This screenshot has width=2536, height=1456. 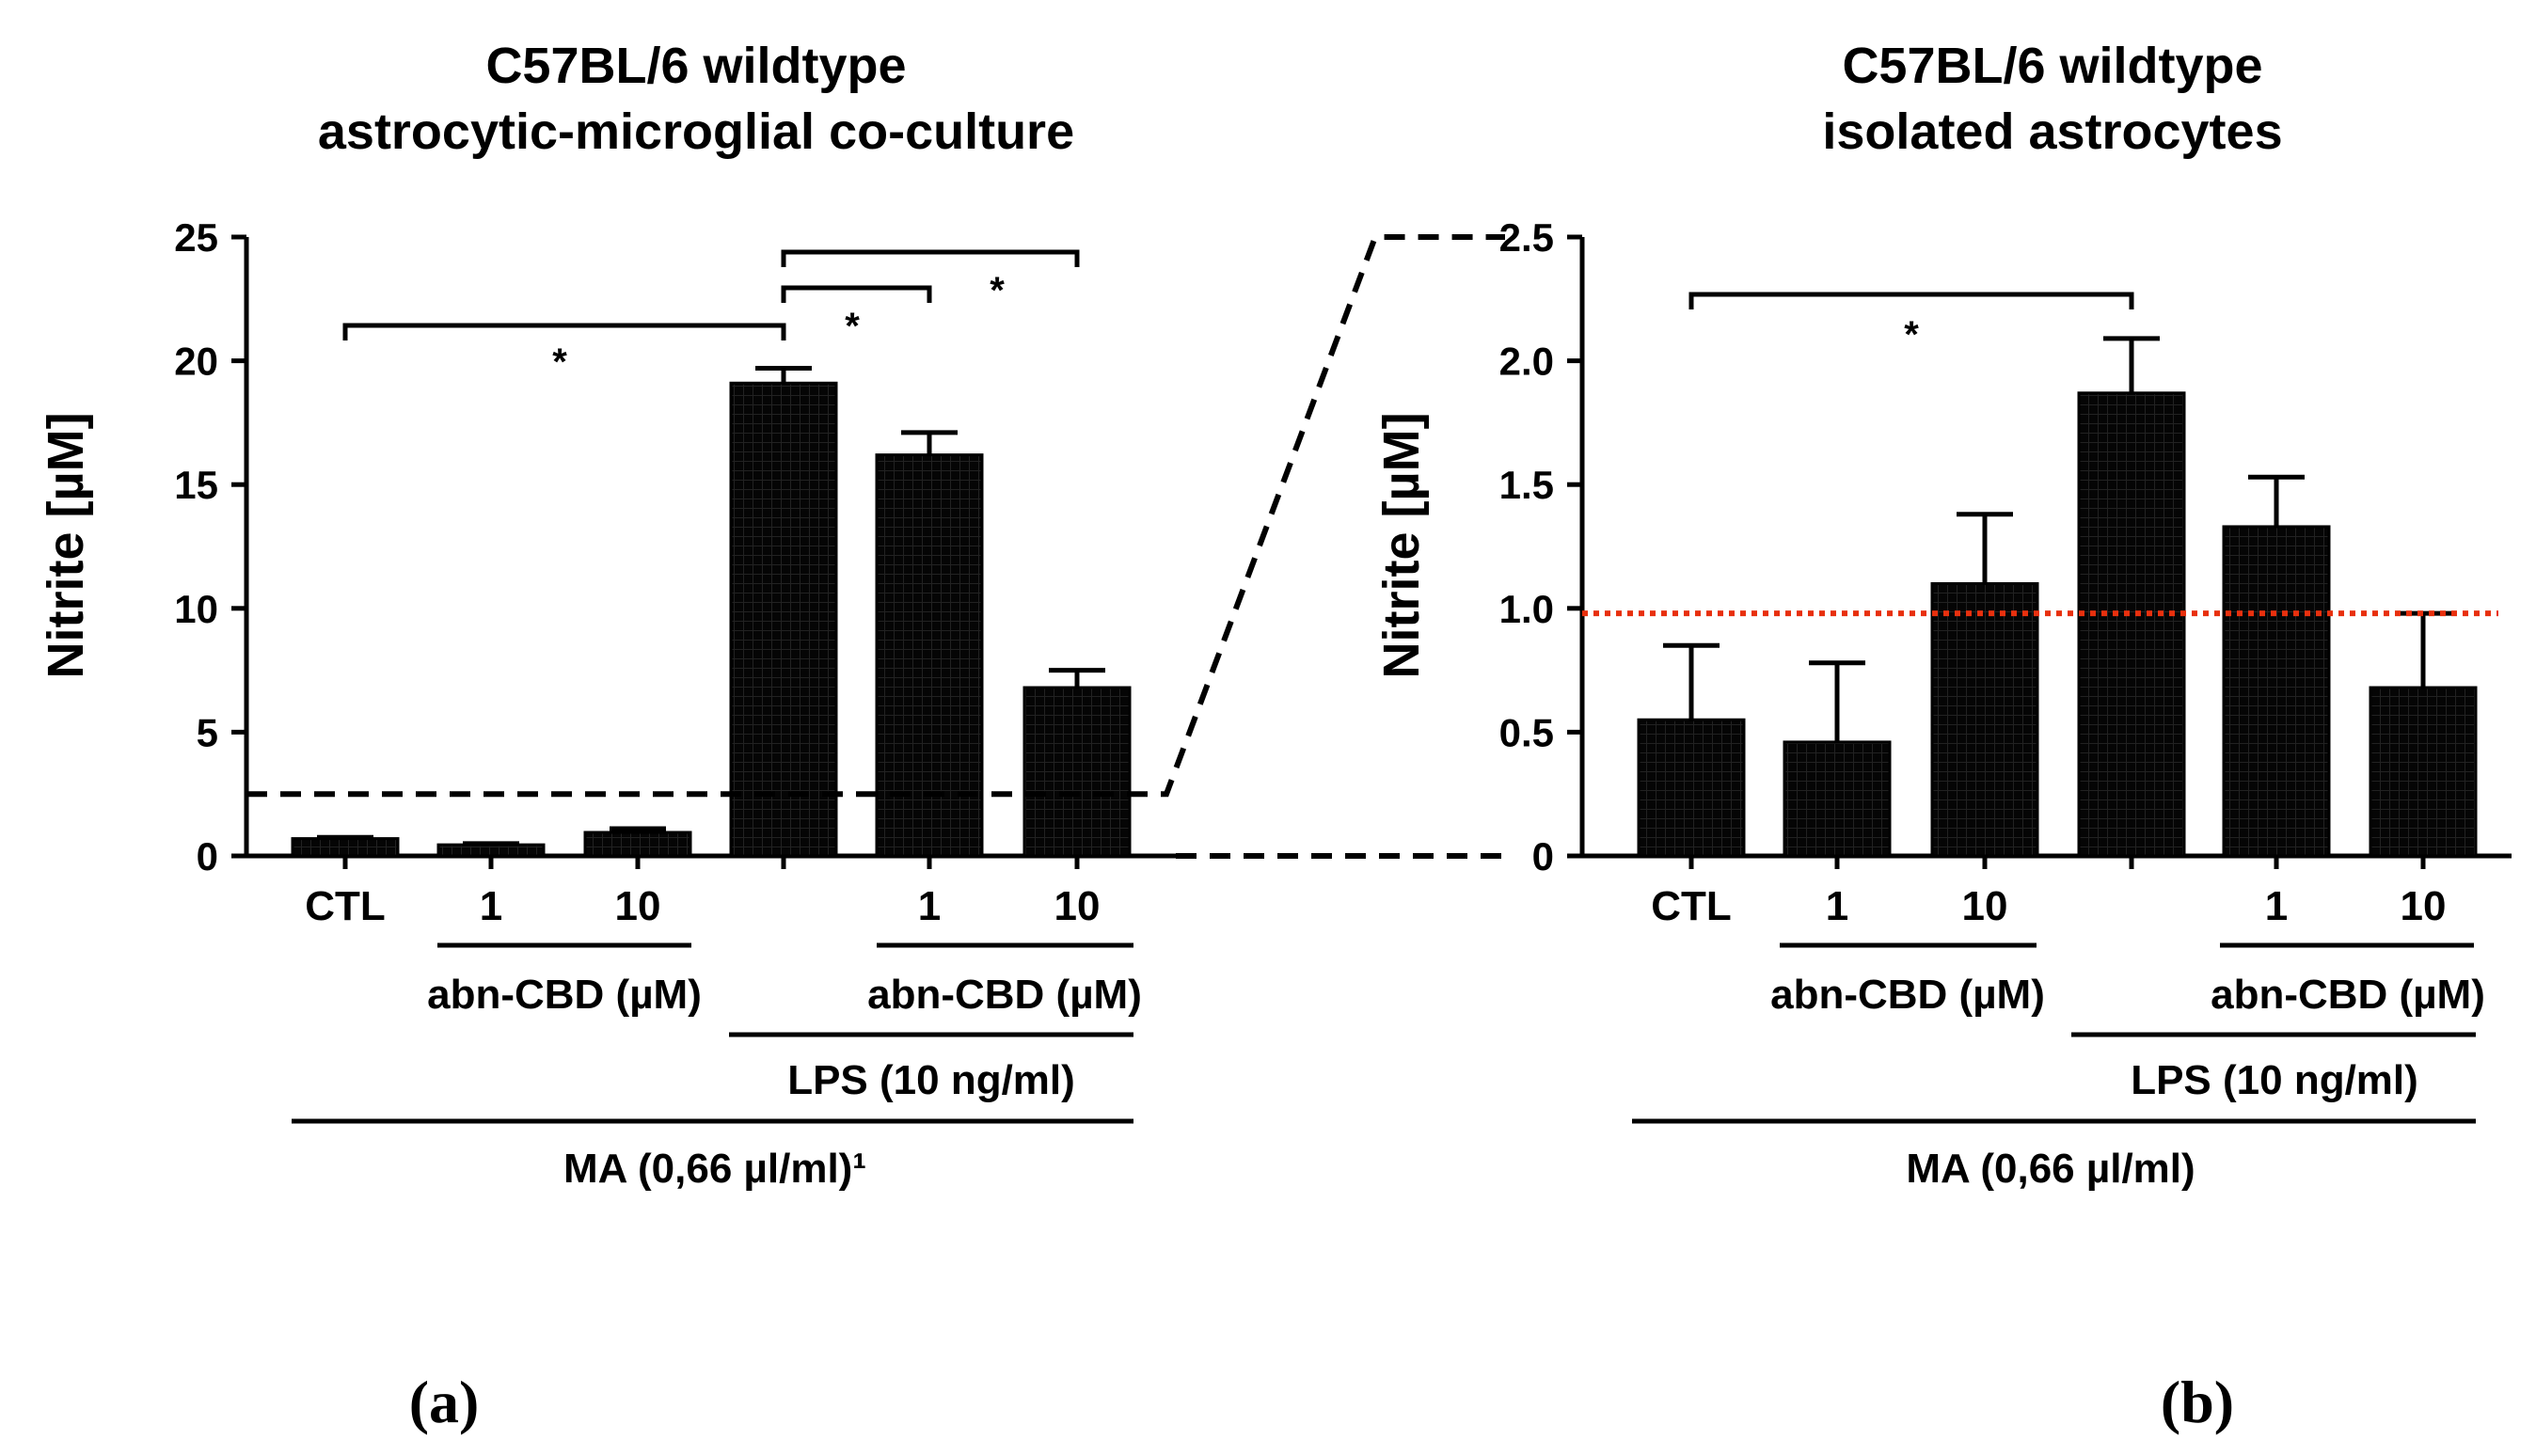 What do you see at coordinates (1911, 300) in the screenshot?
I see `panel-b-significance-bracket` at bounding box center [1911, 300].